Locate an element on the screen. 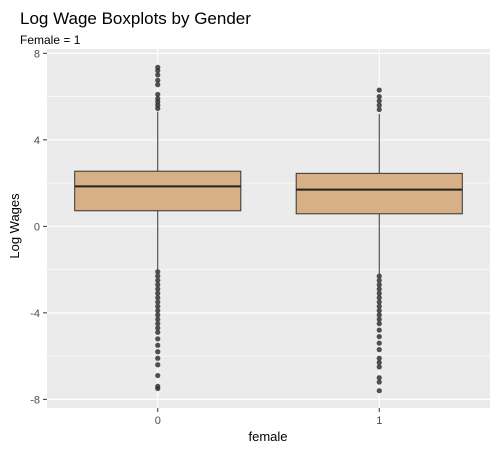 Image resolution: width=497 pixels, height=449 pixels. y-axis: -8 -4 0 4 8 is located at coordinates (38, 227).